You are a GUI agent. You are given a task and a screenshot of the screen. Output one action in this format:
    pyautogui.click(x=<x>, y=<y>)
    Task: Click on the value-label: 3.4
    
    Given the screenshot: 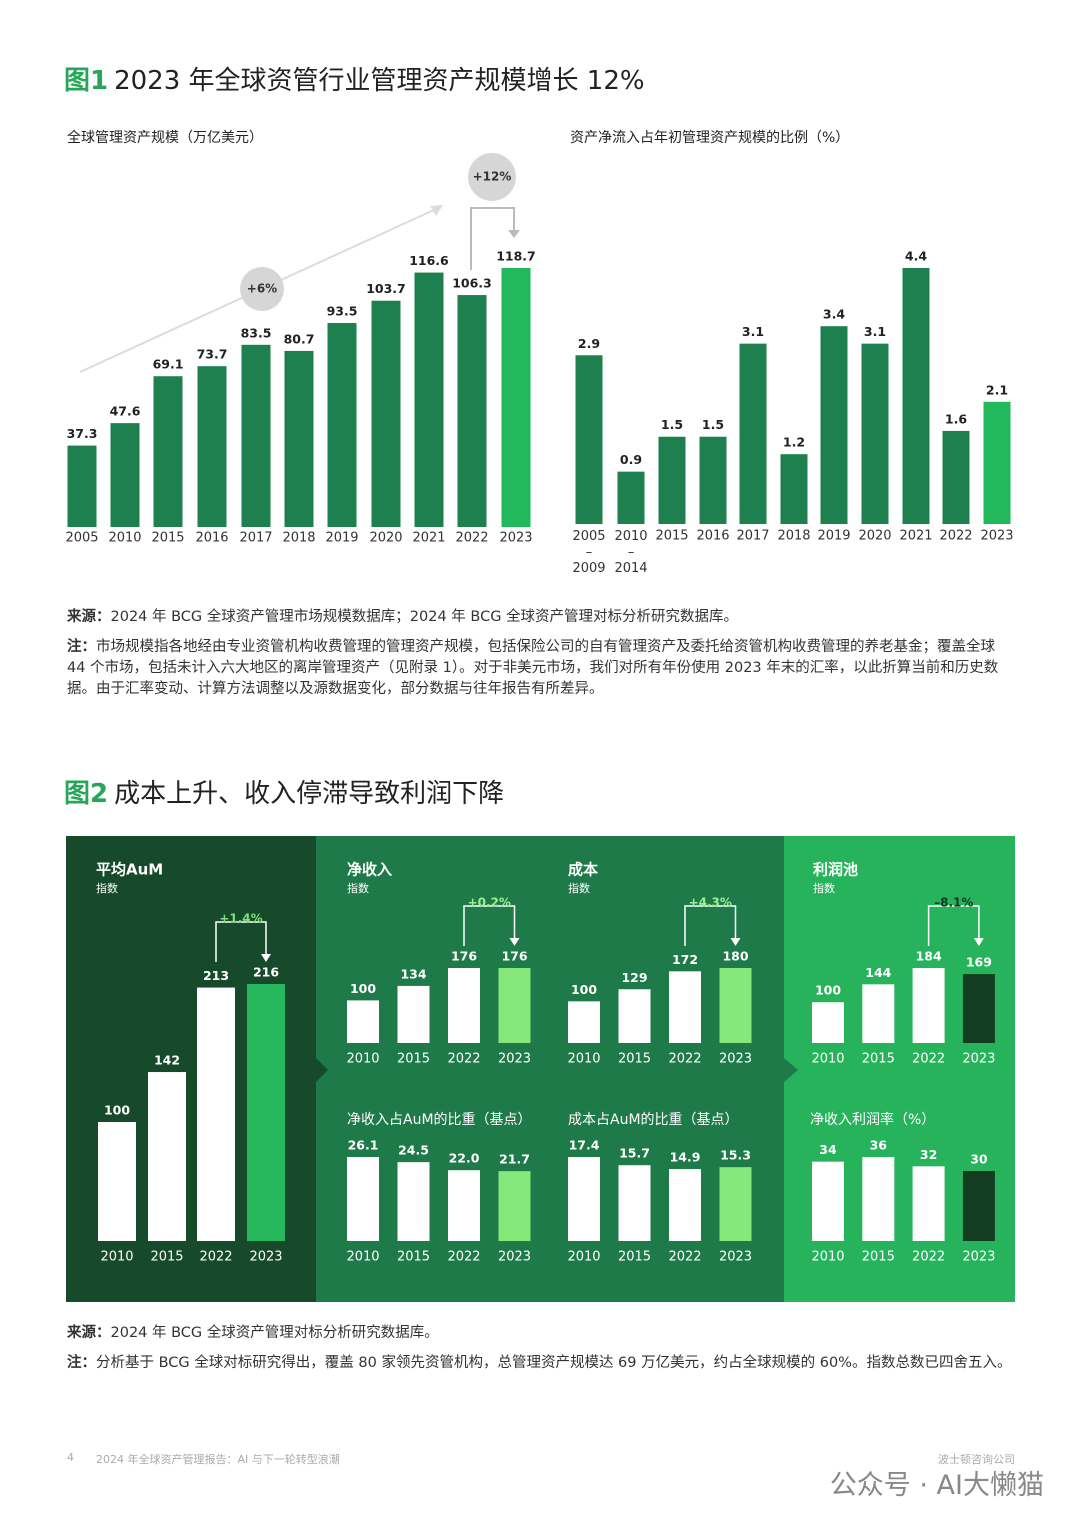 What is the action you would take?
    pyautogui.click(x=834, y=314)
    